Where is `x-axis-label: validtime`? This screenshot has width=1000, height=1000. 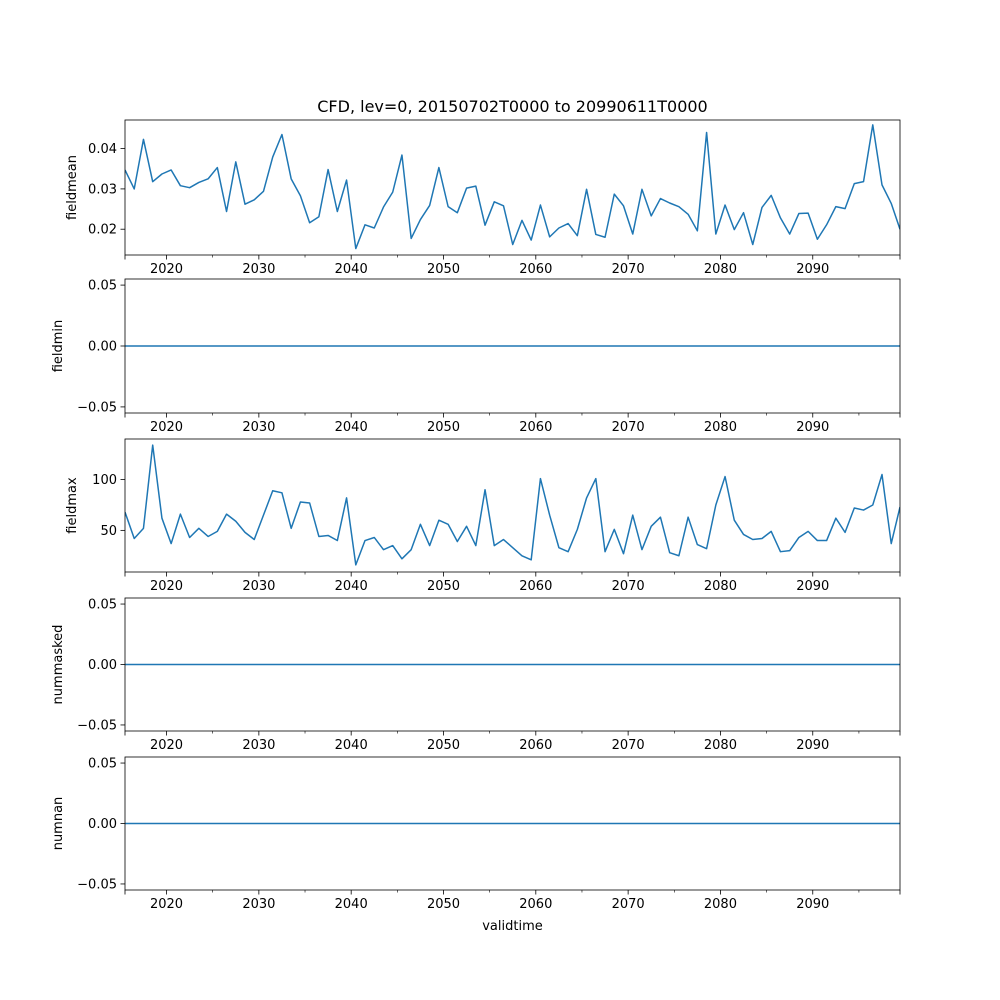
x-axis-label: validtime is located at coordinates (512, 926).